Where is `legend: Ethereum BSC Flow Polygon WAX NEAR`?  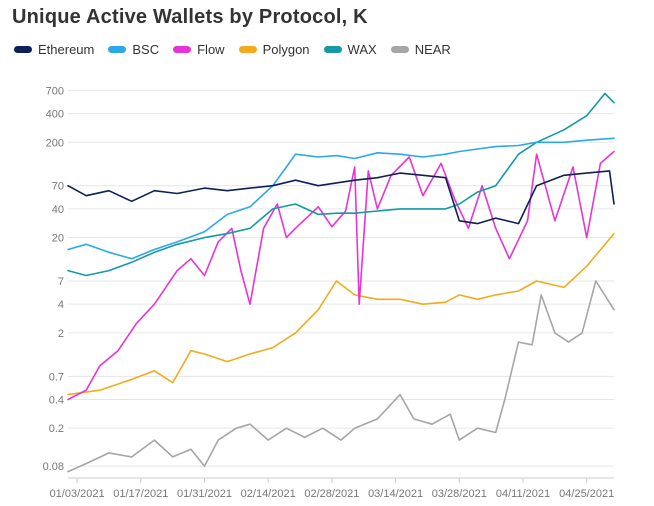
legend: Ethereum BSC Flow Polygon WAX NEAR is located at coordinates (239, 49).